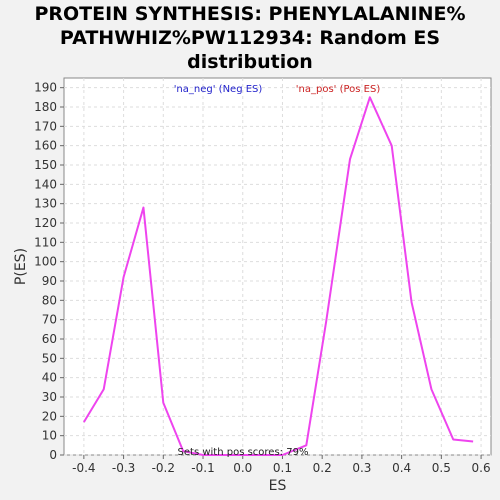  I want to click on pos-scores-annotation: Sets with pos scores: 79%, so click(243, 452).